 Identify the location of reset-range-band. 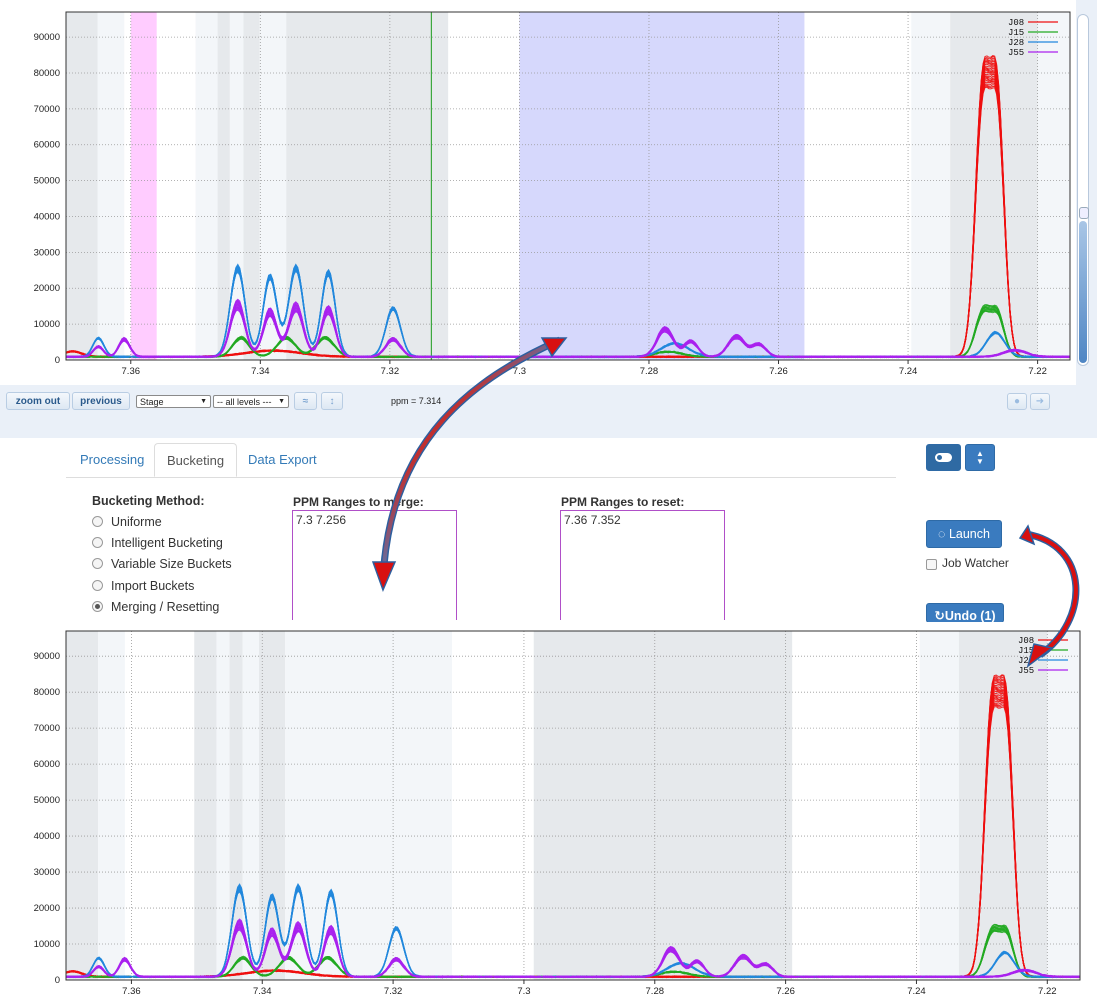
(143, 186).